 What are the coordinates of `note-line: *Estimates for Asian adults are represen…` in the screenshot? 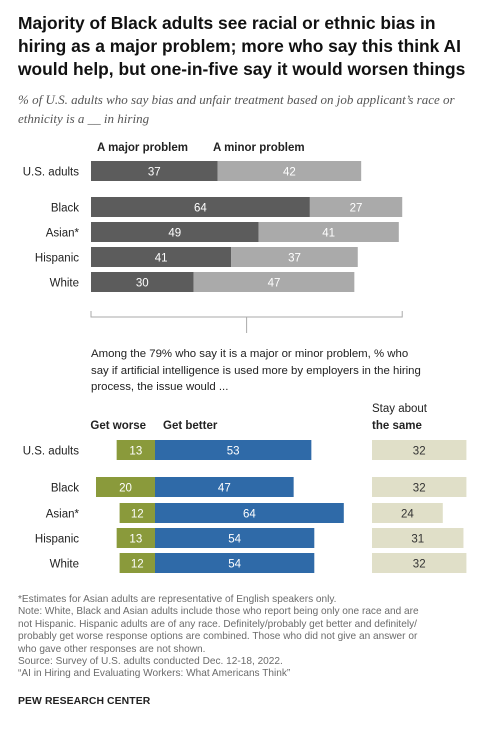 It's located at (177, 599).